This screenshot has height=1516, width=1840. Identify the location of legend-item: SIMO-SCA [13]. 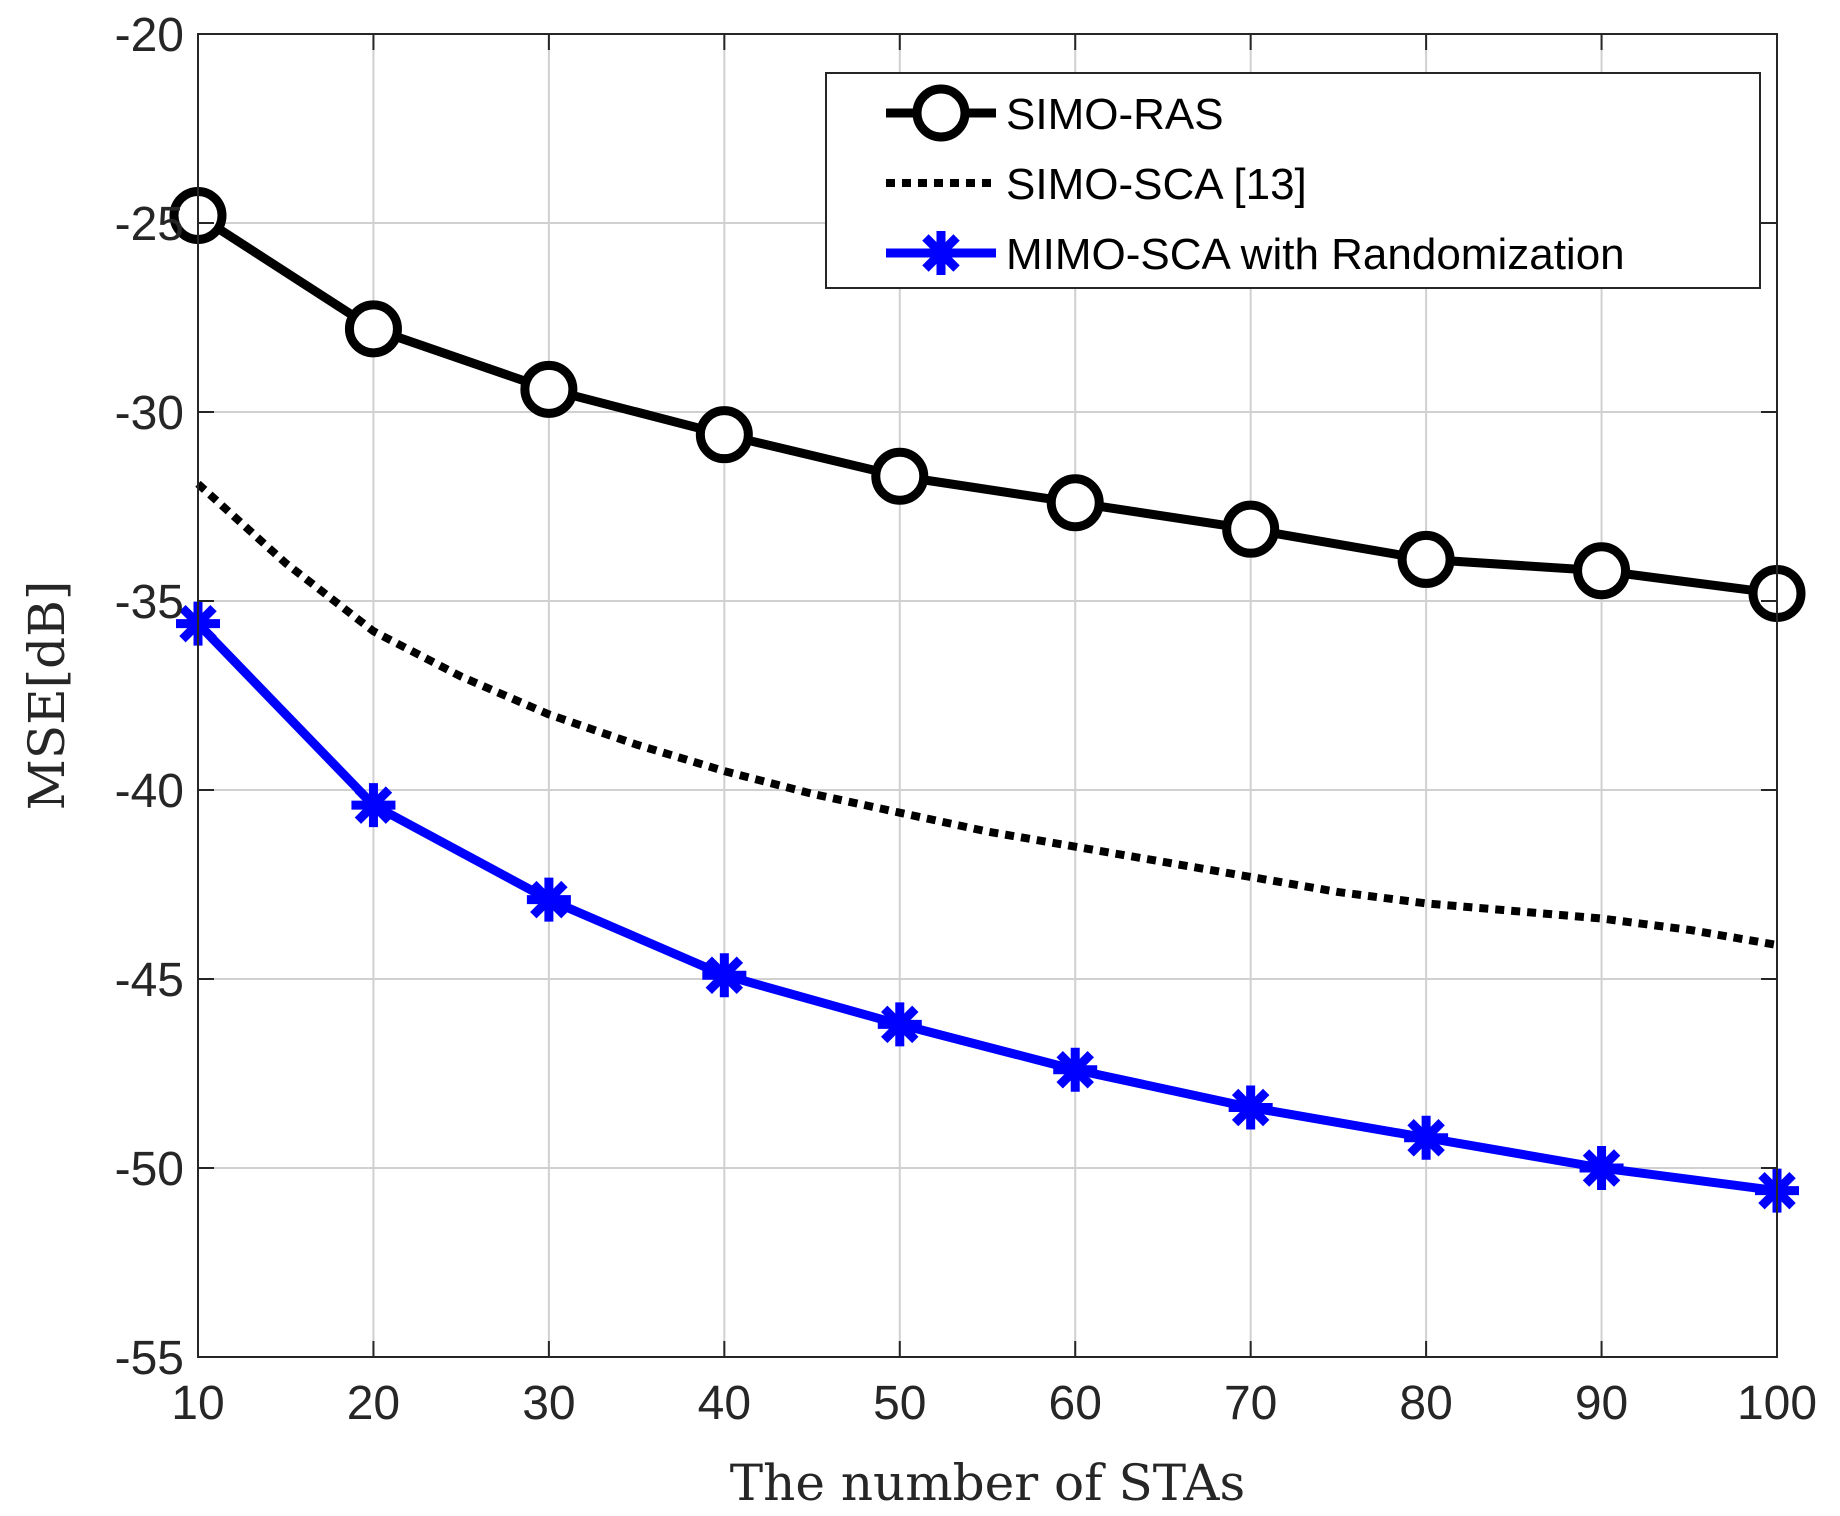
(1096, 184).